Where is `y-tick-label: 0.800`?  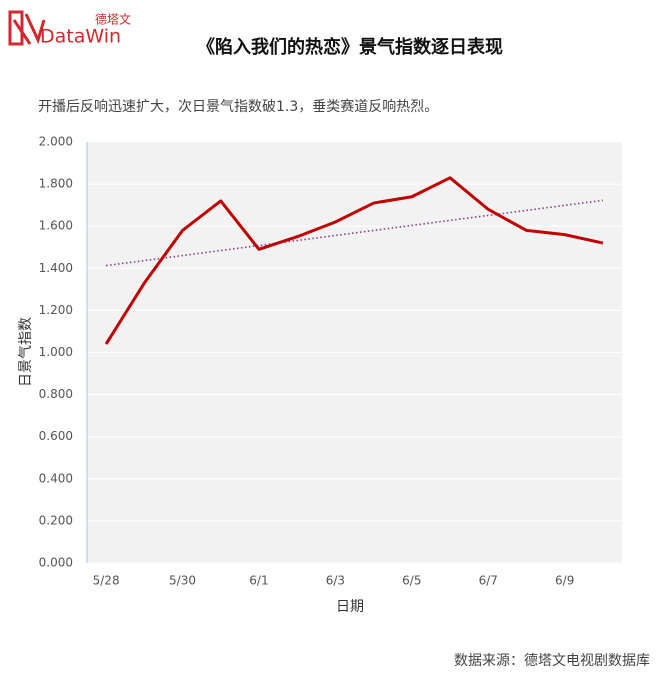
y-tick-label: 0.800 is located at coordinates (56, 394).